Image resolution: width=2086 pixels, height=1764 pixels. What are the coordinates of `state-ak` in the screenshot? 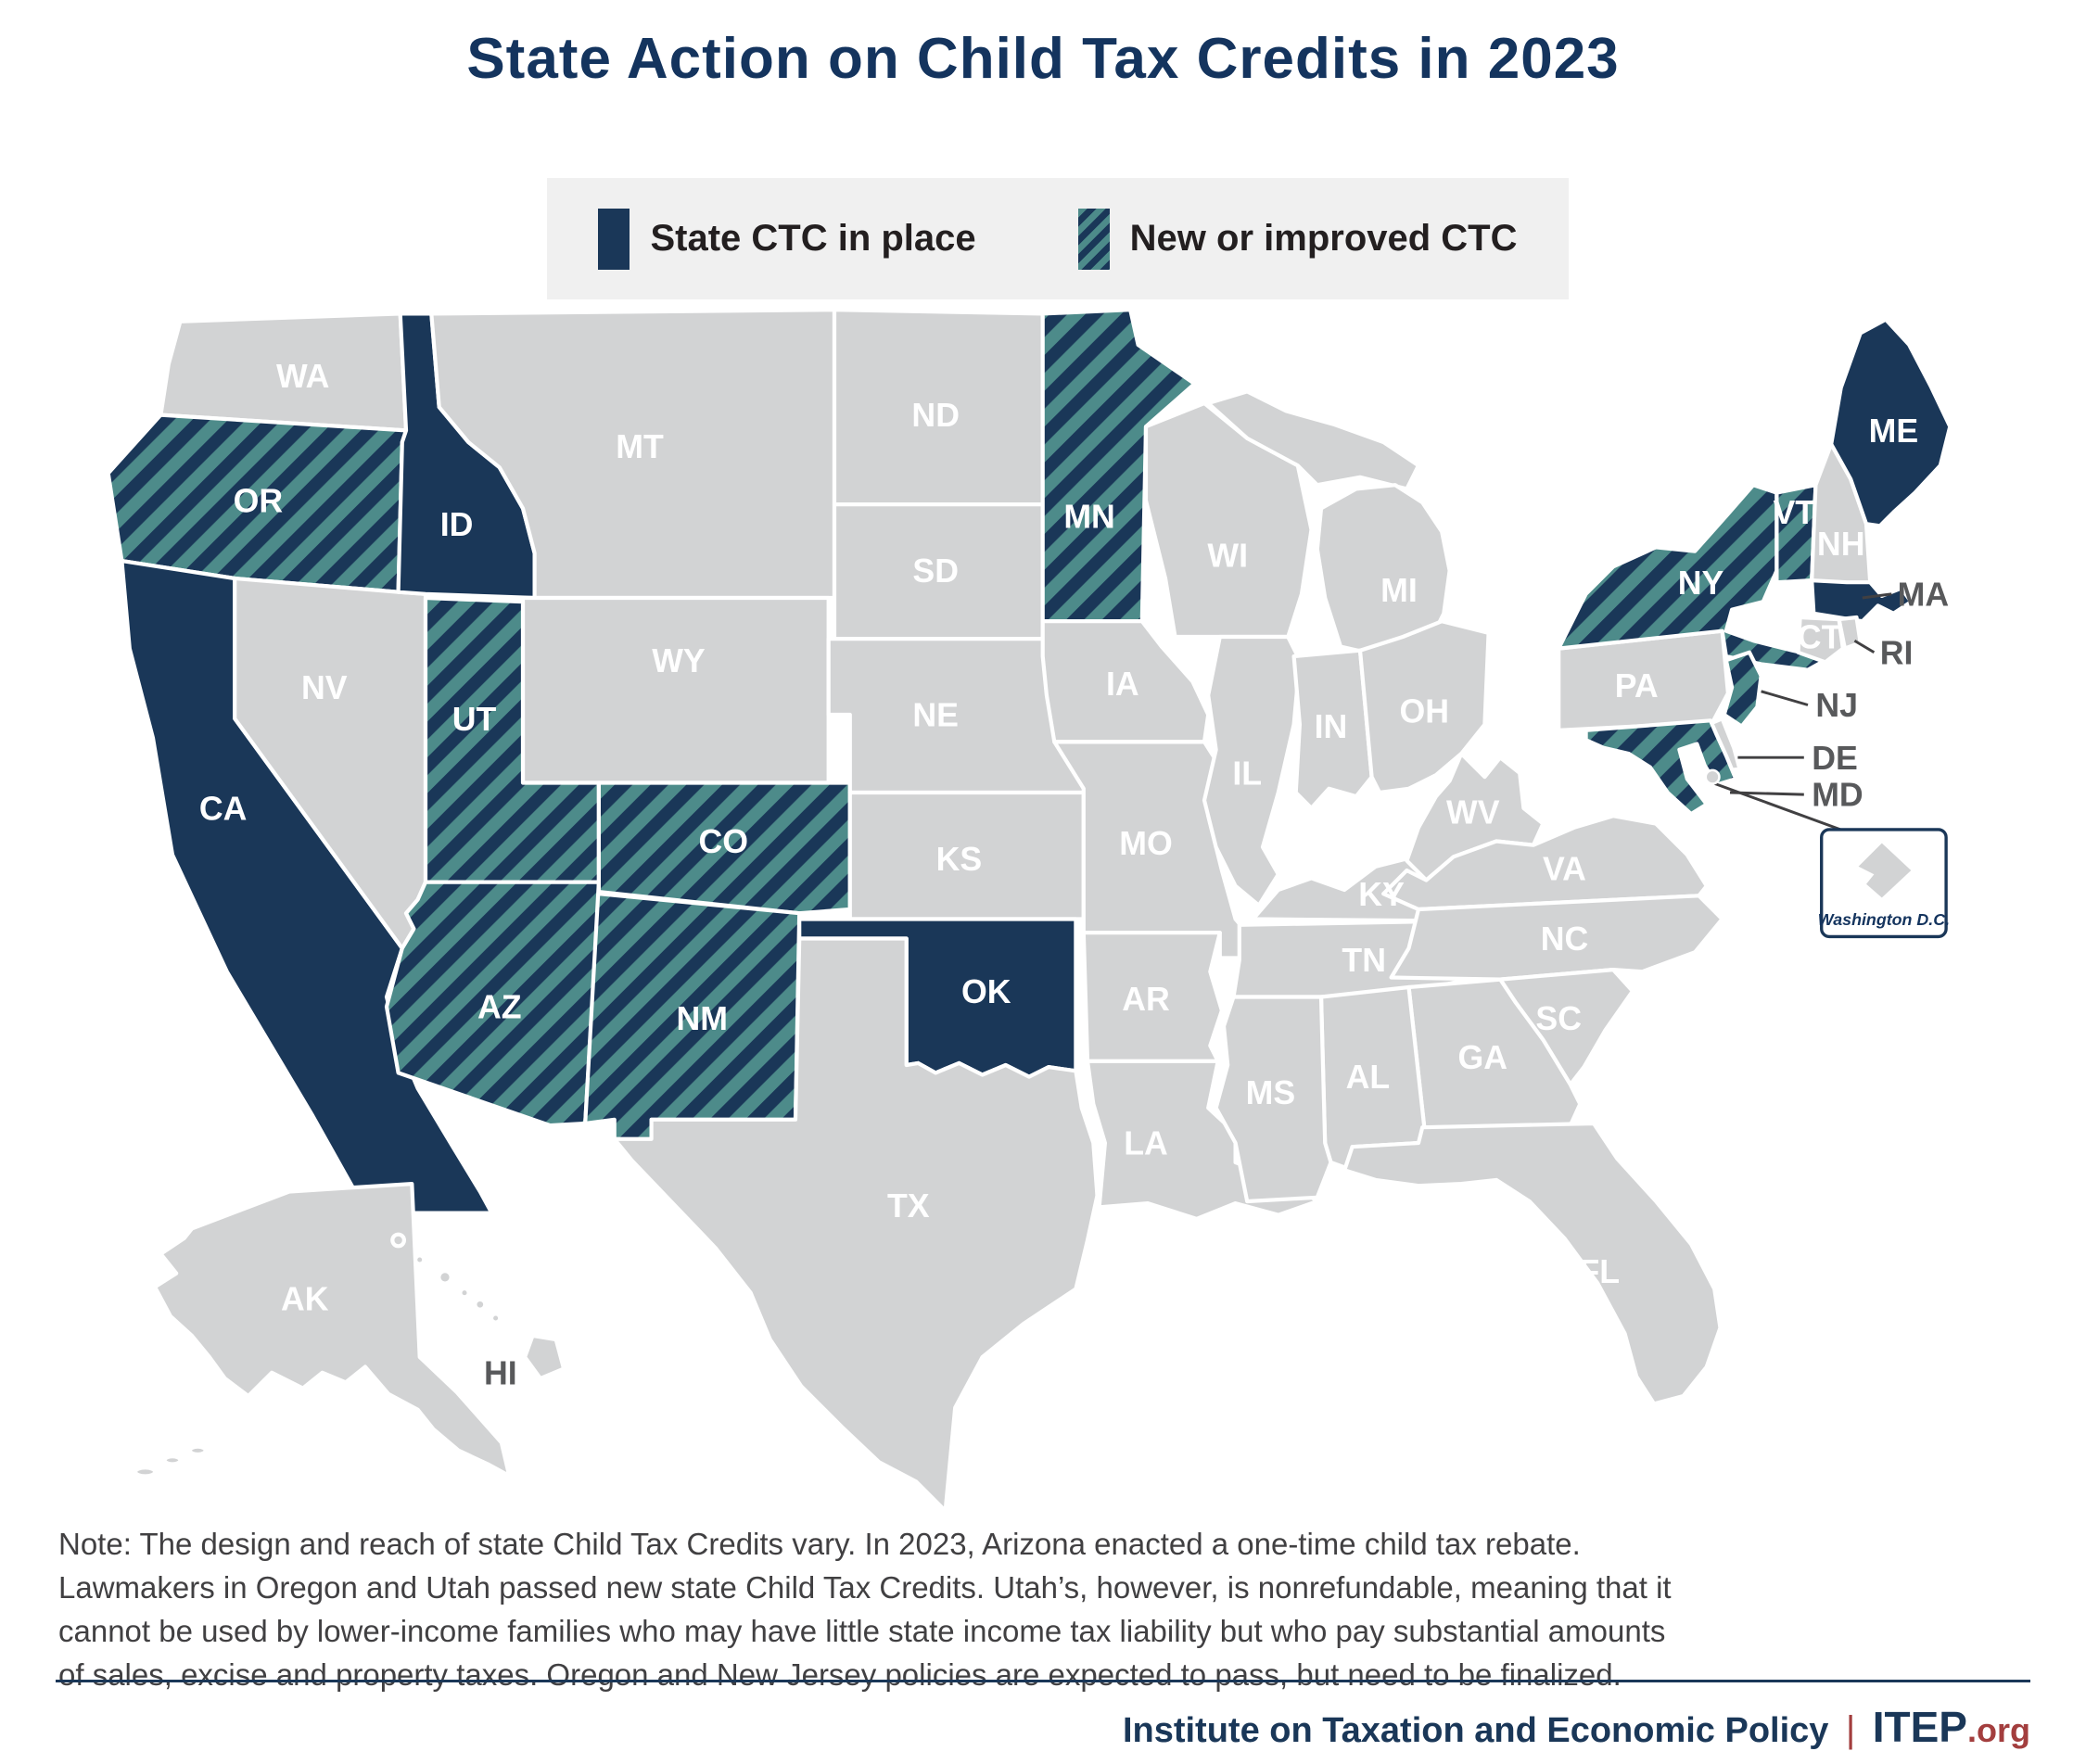 It's located at (333, 1330).